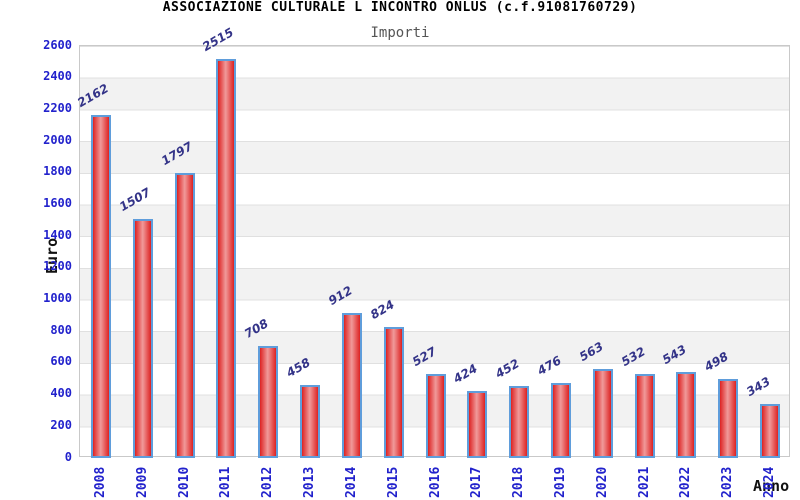  I want to click on y-tick-label: 1000, so click(57, 298).